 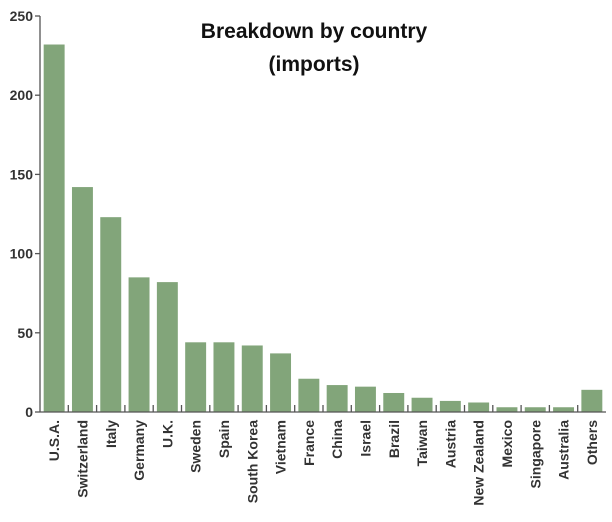 What do you see at coordinates (25, 214) in the screenshot?
I see `y-axis: 0 50 100 150 200 250` at bounding box center [25, 214].